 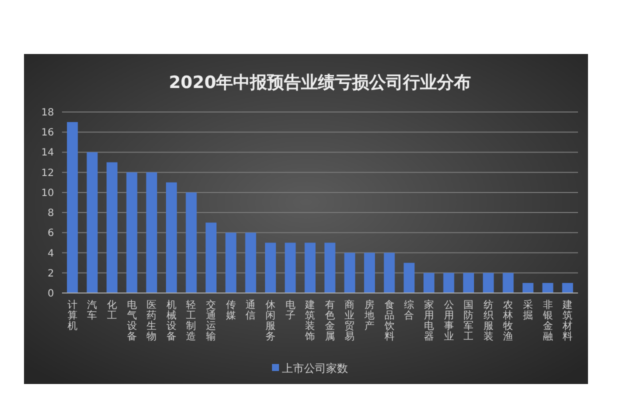 I want to click on x-tick-label: 国防军工, so click(x=469, y=321).